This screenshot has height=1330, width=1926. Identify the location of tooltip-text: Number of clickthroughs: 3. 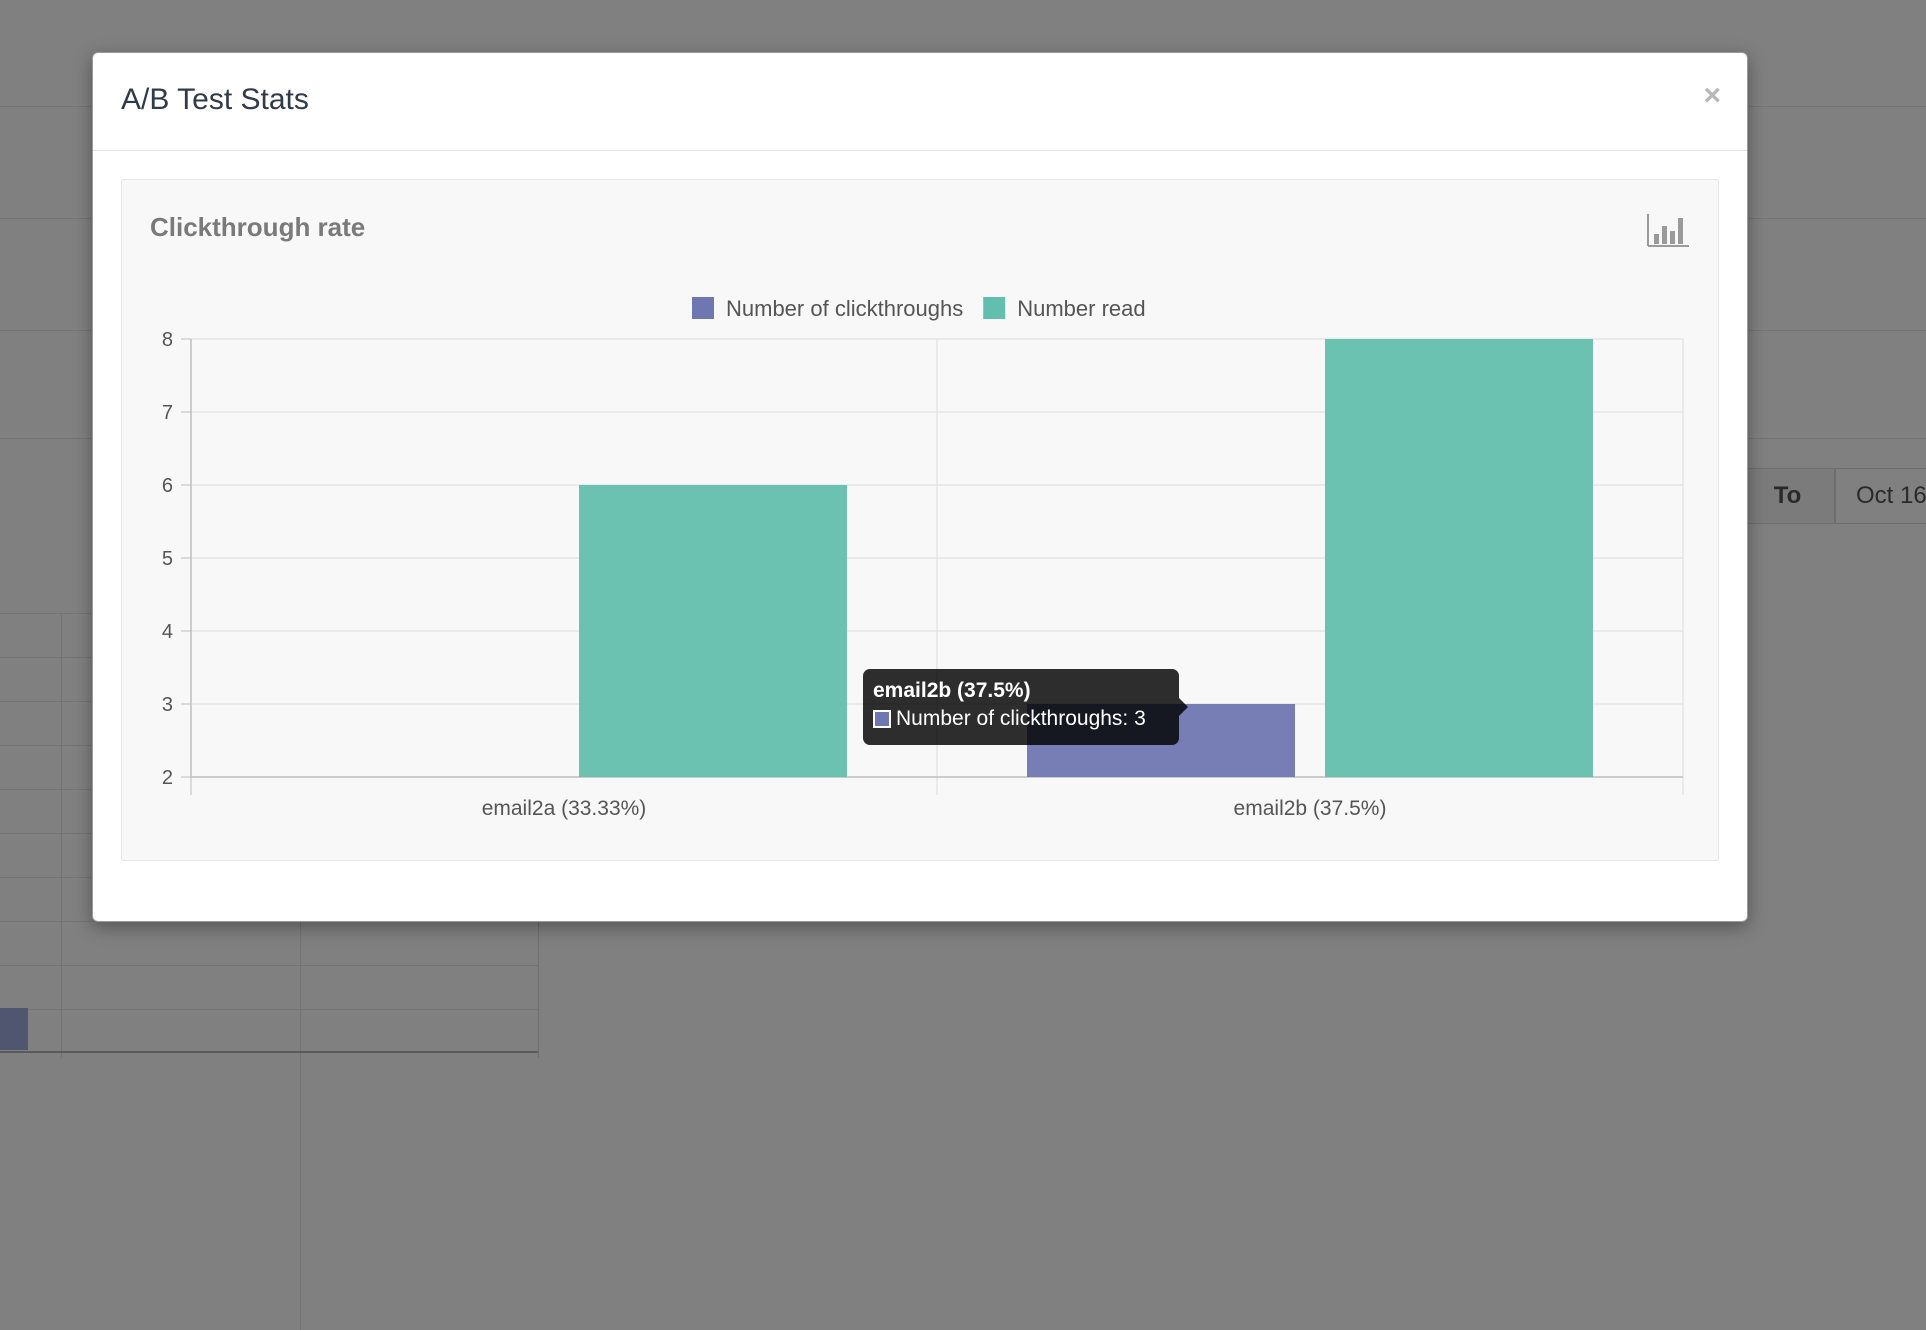
(1021, 718).